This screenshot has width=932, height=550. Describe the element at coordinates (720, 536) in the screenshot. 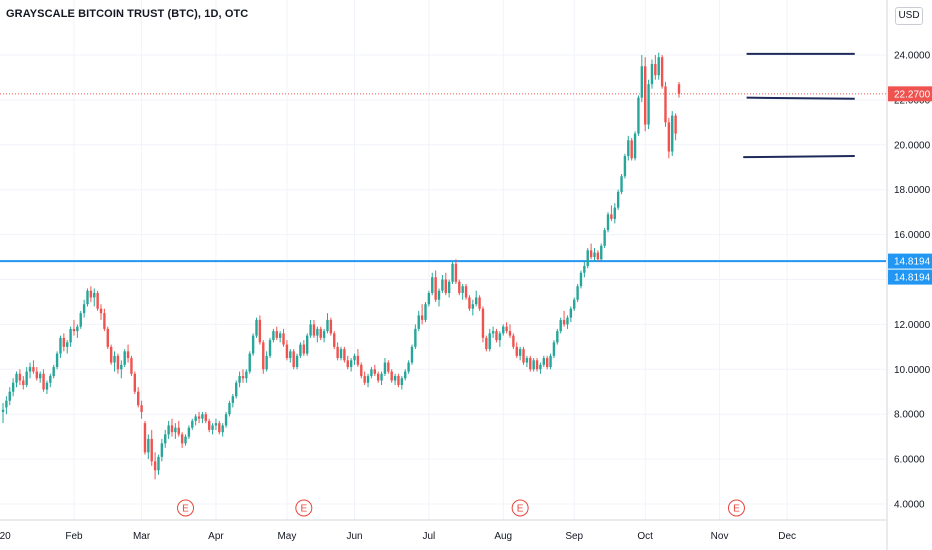

I see `x-tick-label: Nov` at that location.